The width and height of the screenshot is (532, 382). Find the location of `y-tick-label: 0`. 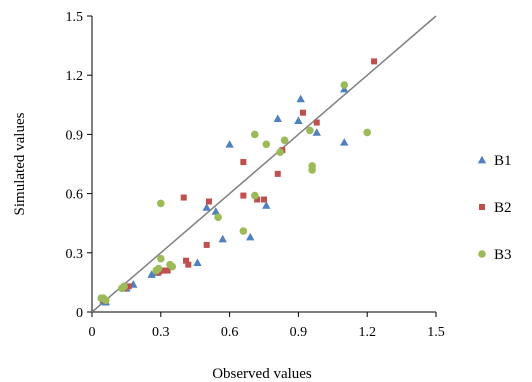

y-tick-label: 0 is located at coordinates (79, 313).